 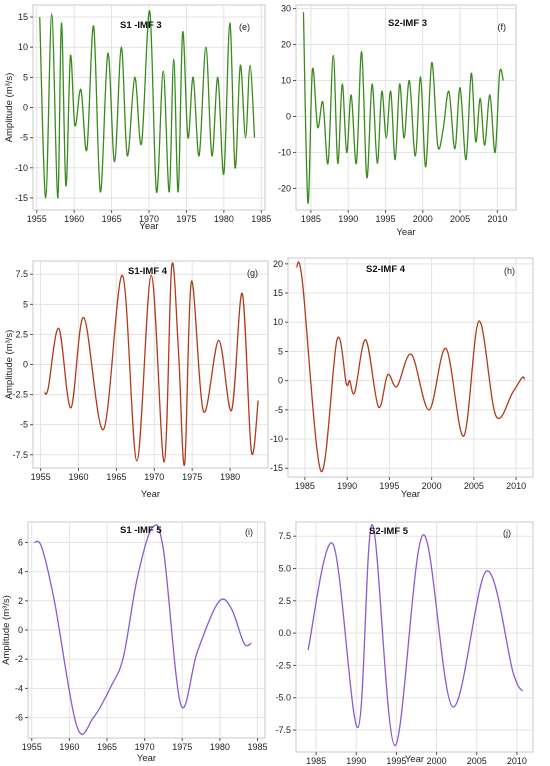 What do you see at coordinates (284, 601) in the screenshot?
I see `y-tick-label: 2.5` at bounding box center [284, 601].